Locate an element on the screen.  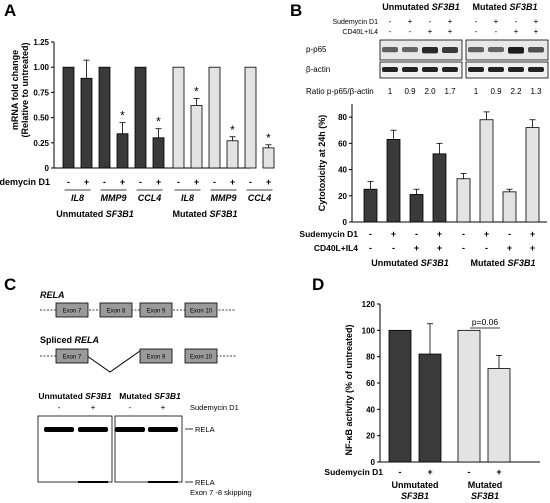
exon-label: Exon 10 is located at coordinates (201, 312).